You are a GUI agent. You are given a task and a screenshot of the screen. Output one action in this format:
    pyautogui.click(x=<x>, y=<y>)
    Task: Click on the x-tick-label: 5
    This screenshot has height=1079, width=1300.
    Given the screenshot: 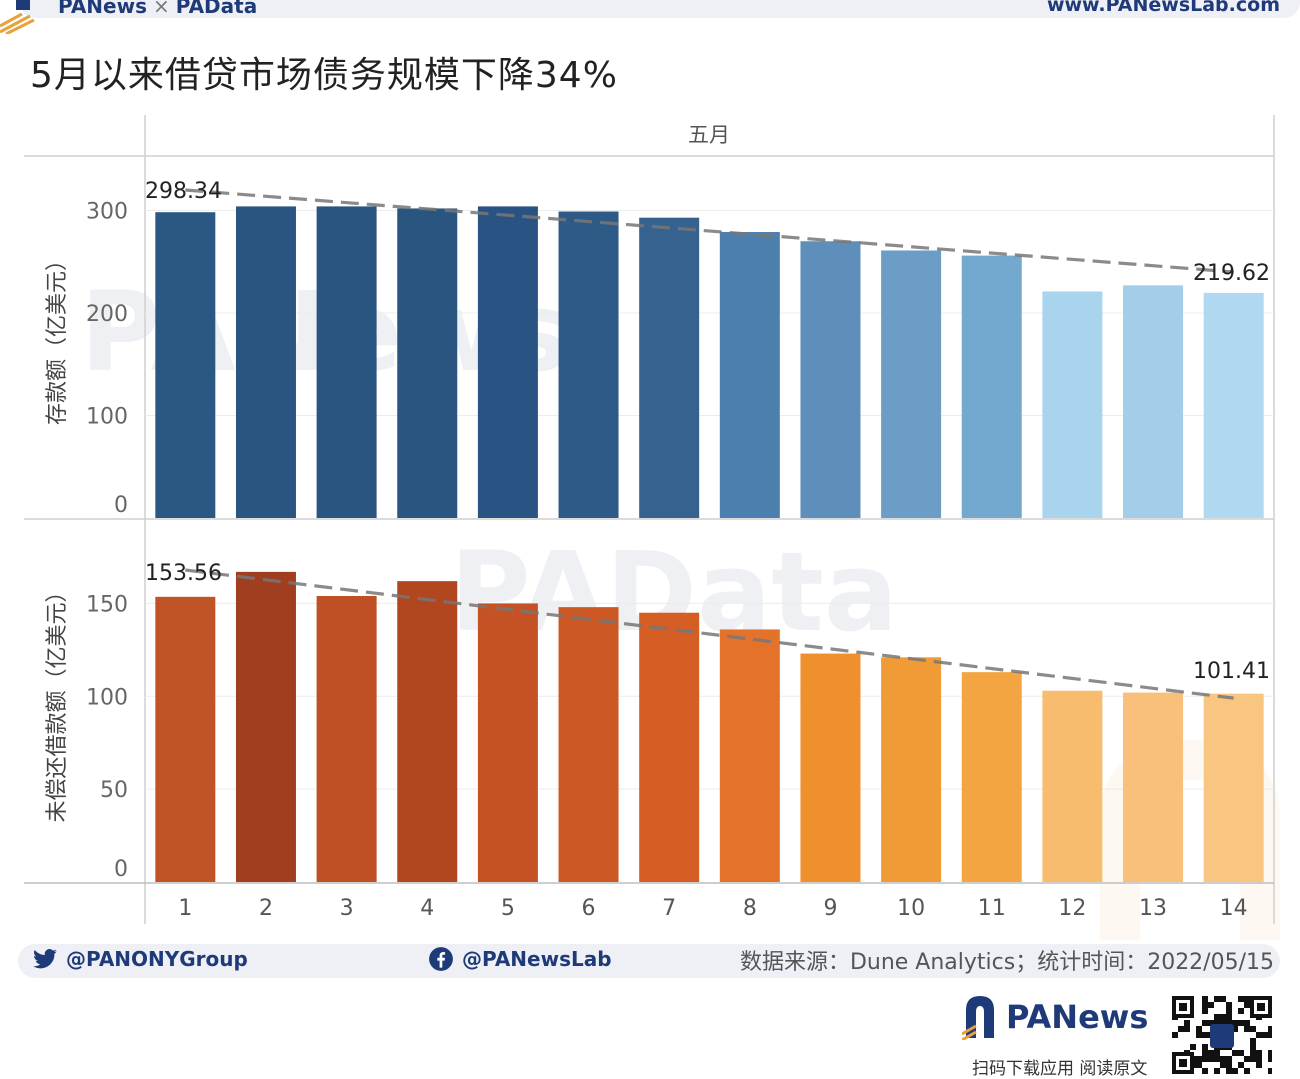 What is the action you would take?
    pyautogui.click(x=508, y=908)
    